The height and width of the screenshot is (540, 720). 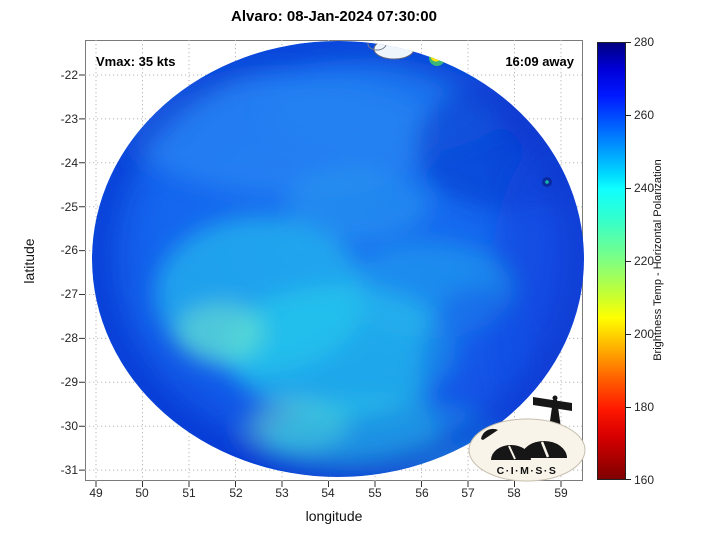 I want to click on y-tick-label: -23, so click(x=69, y=119).